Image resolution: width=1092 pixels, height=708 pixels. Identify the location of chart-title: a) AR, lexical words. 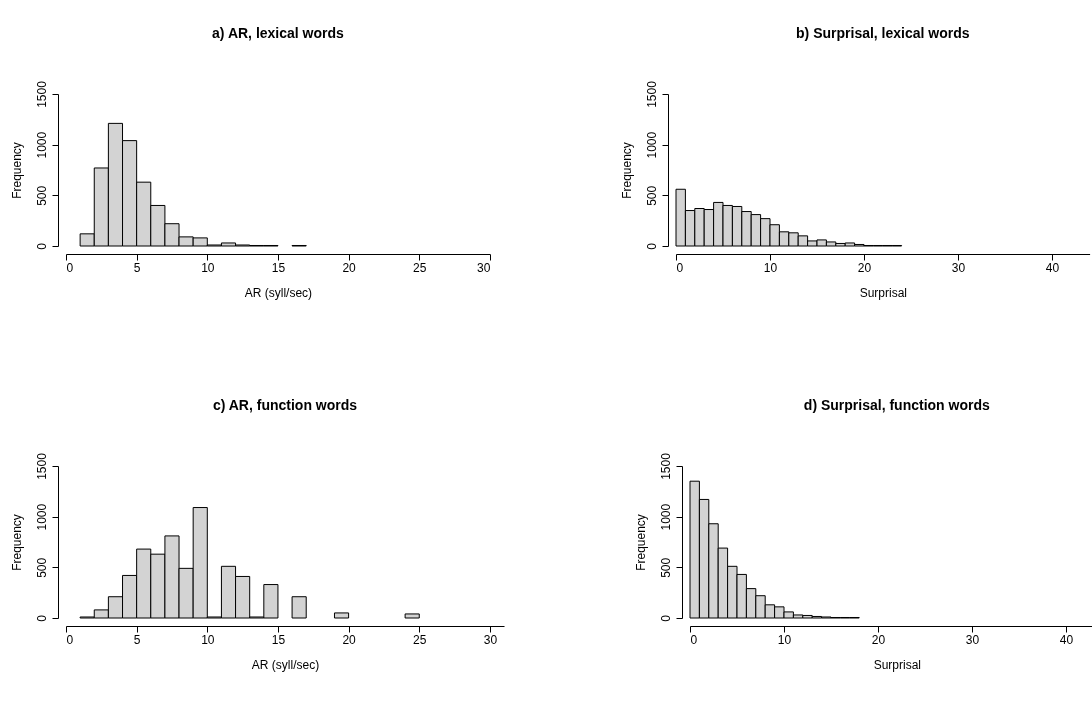
(278, 32).